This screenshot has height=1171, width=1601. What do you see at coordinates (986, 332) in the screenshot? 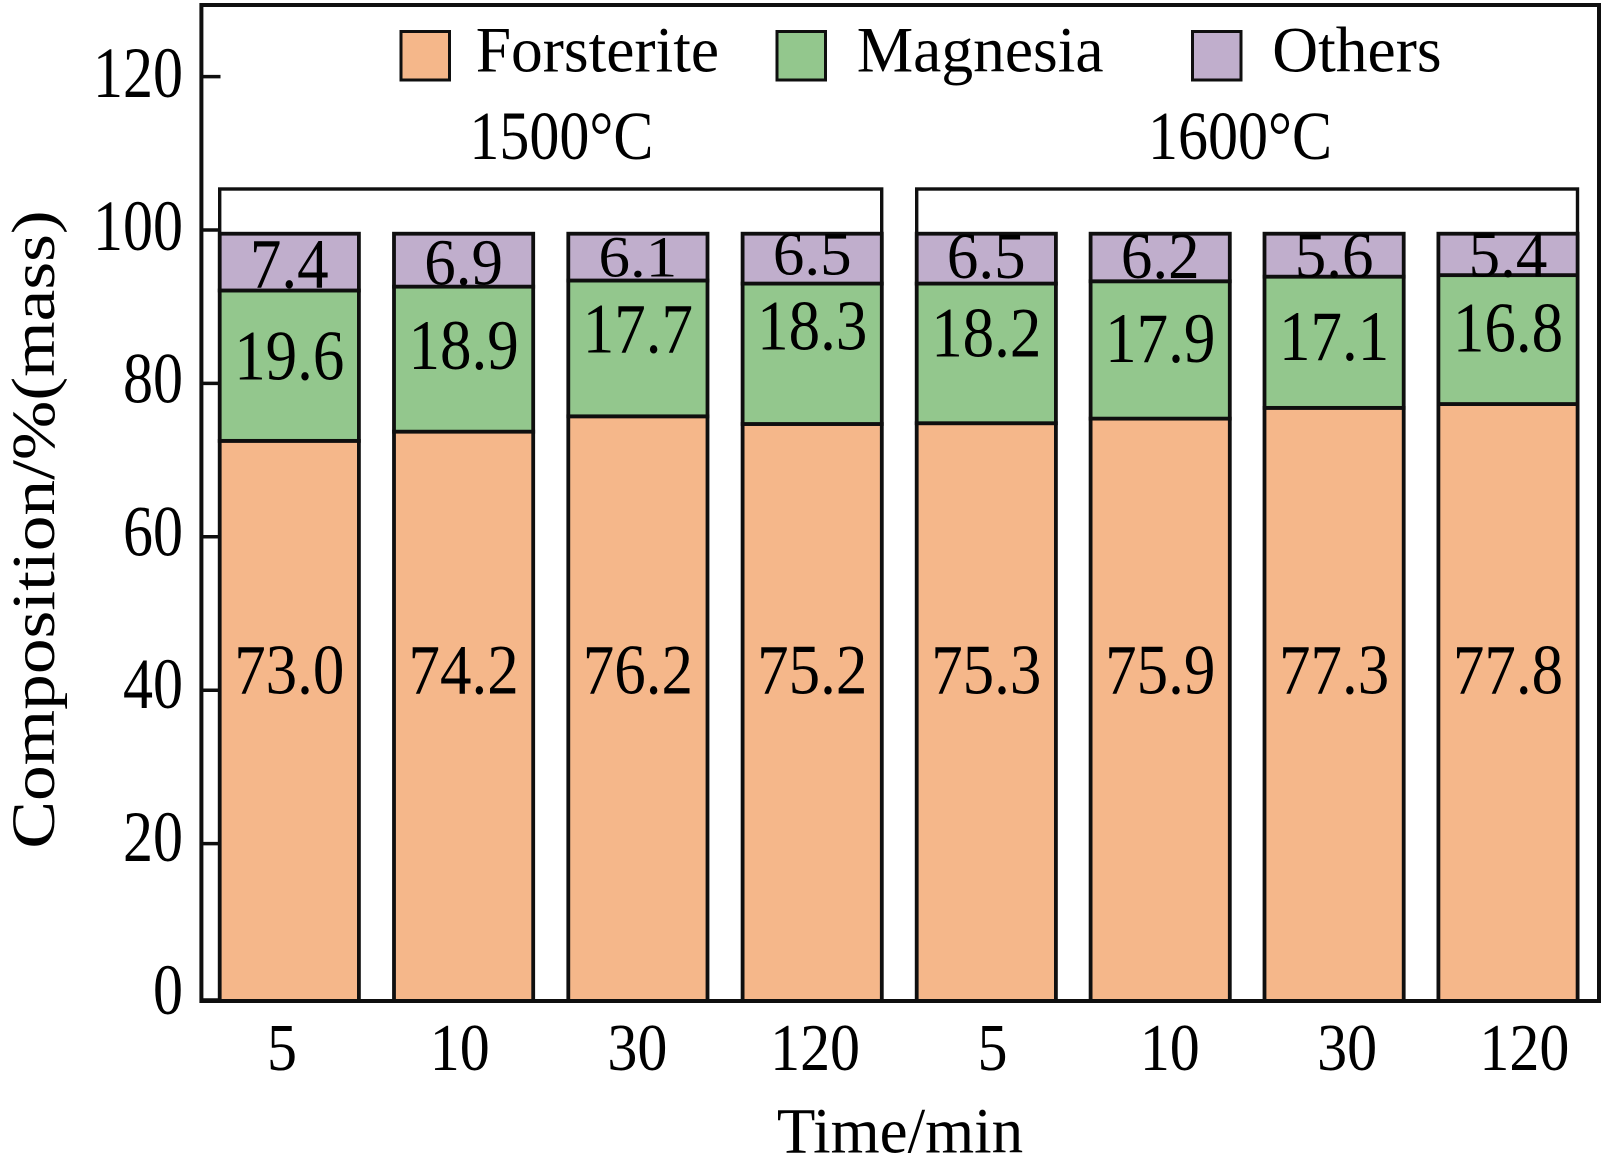
I see `svg-text: 18.2` at bounding box center [986, 332].